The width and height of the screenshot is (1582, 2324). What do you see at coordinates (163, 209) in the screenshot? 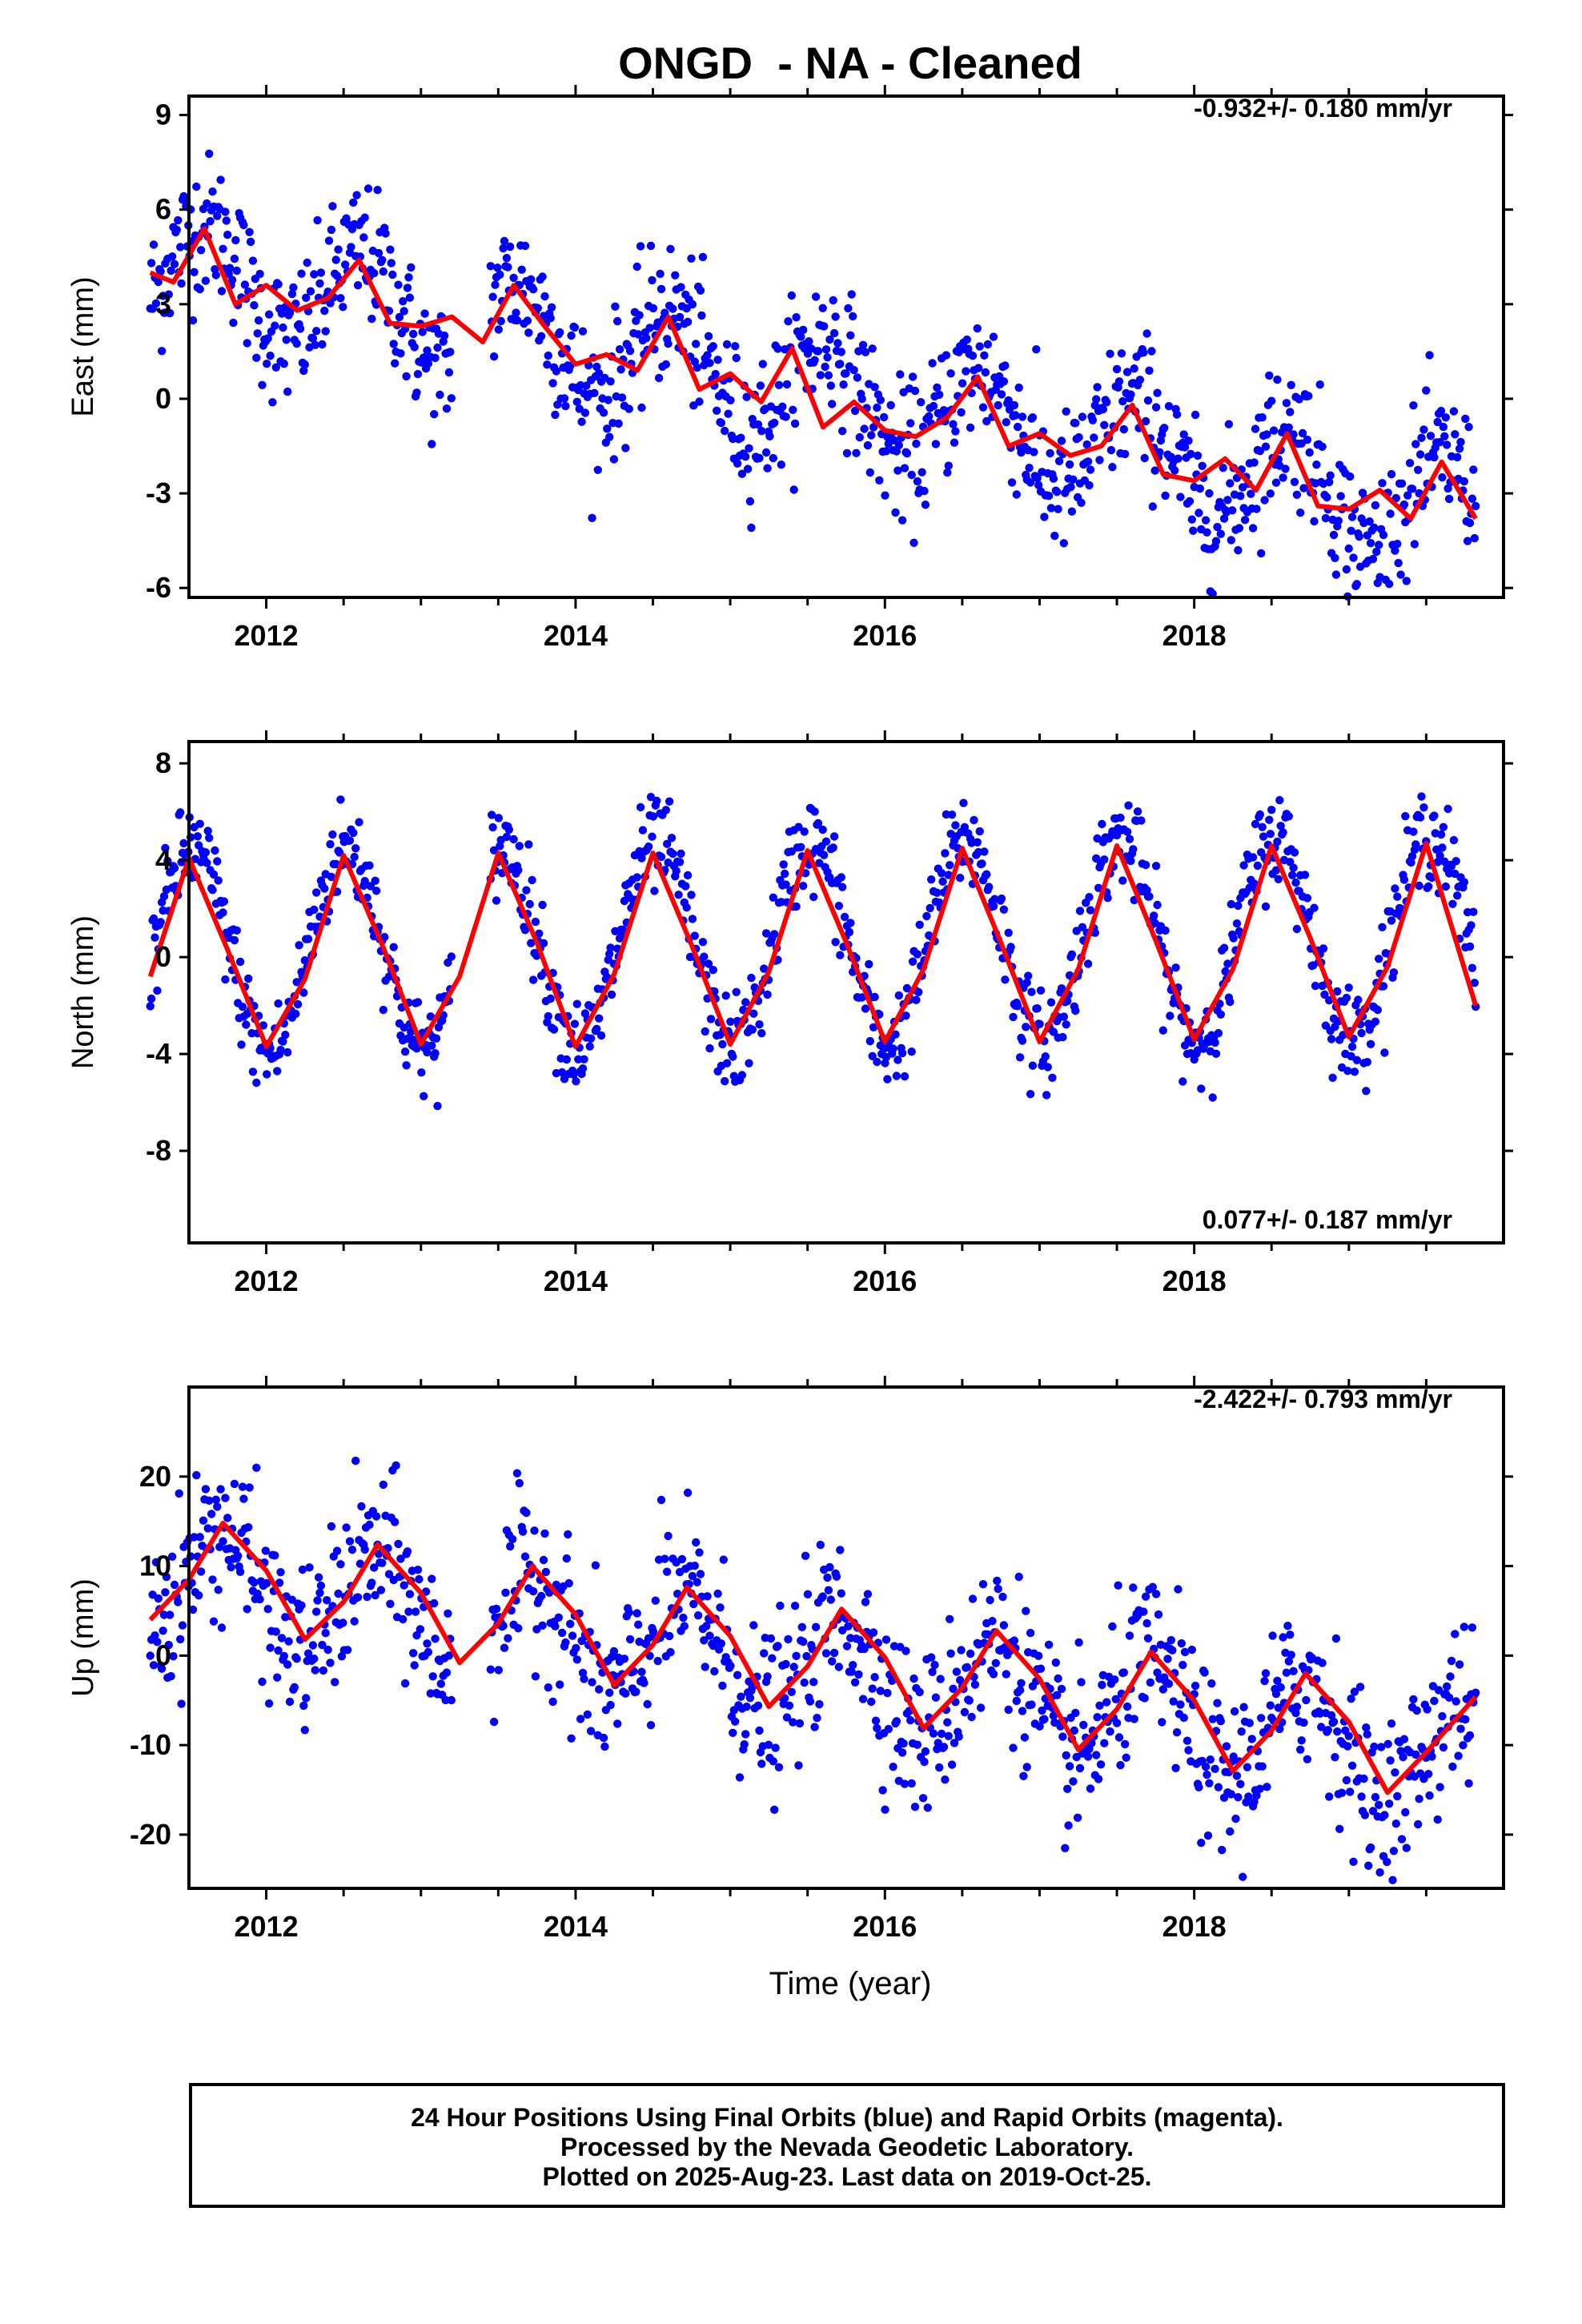
I see `east-y-tick-label: 6` at bounding box center [163, 209].